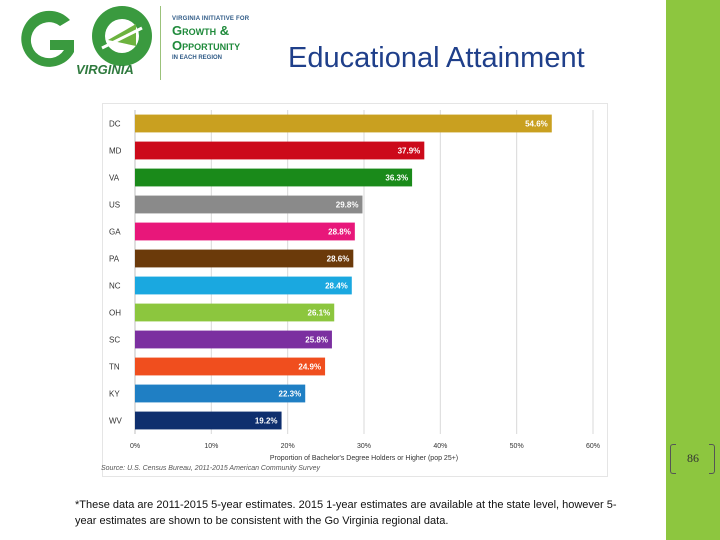 This screenshot has height=540, width=720. What do you see at coordinates (693, 270) in the screenshot?
I see `right-accent-band` at bounding box center [693, 270].